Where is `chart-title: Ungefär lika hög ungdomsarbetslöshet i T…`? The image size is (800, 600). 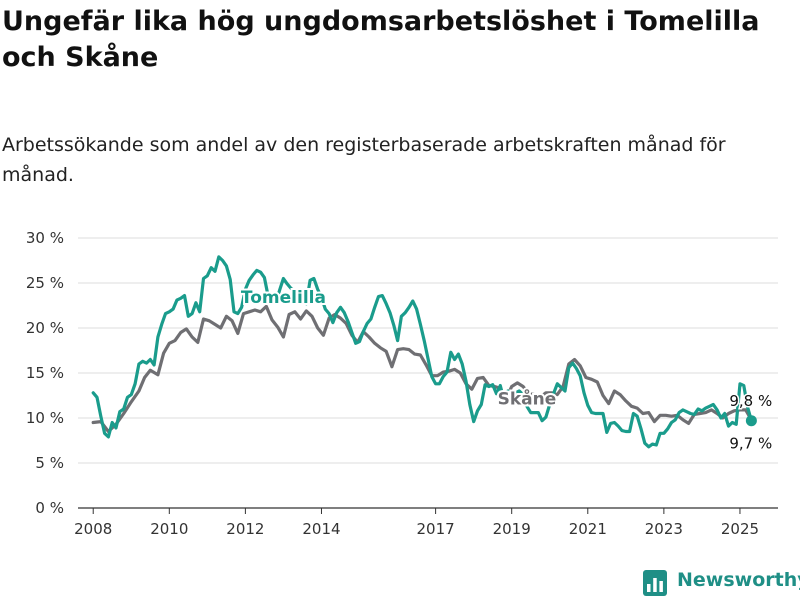
chart-title: Ungefär lika hög ungdomsarbetslöshet i T… is located at coordinates (381, 39).